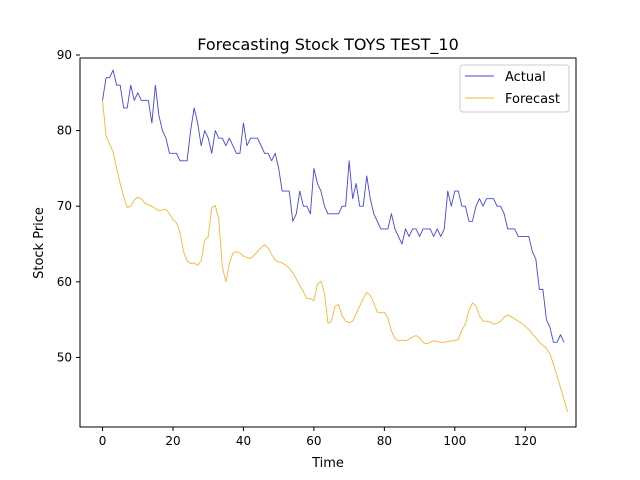 The height and width of the screenshot is (480, 640). What do you see at coordinates (327, 463) in the screenshot?
I see `x-axis-label: Time` at bounding box center [327, 463].